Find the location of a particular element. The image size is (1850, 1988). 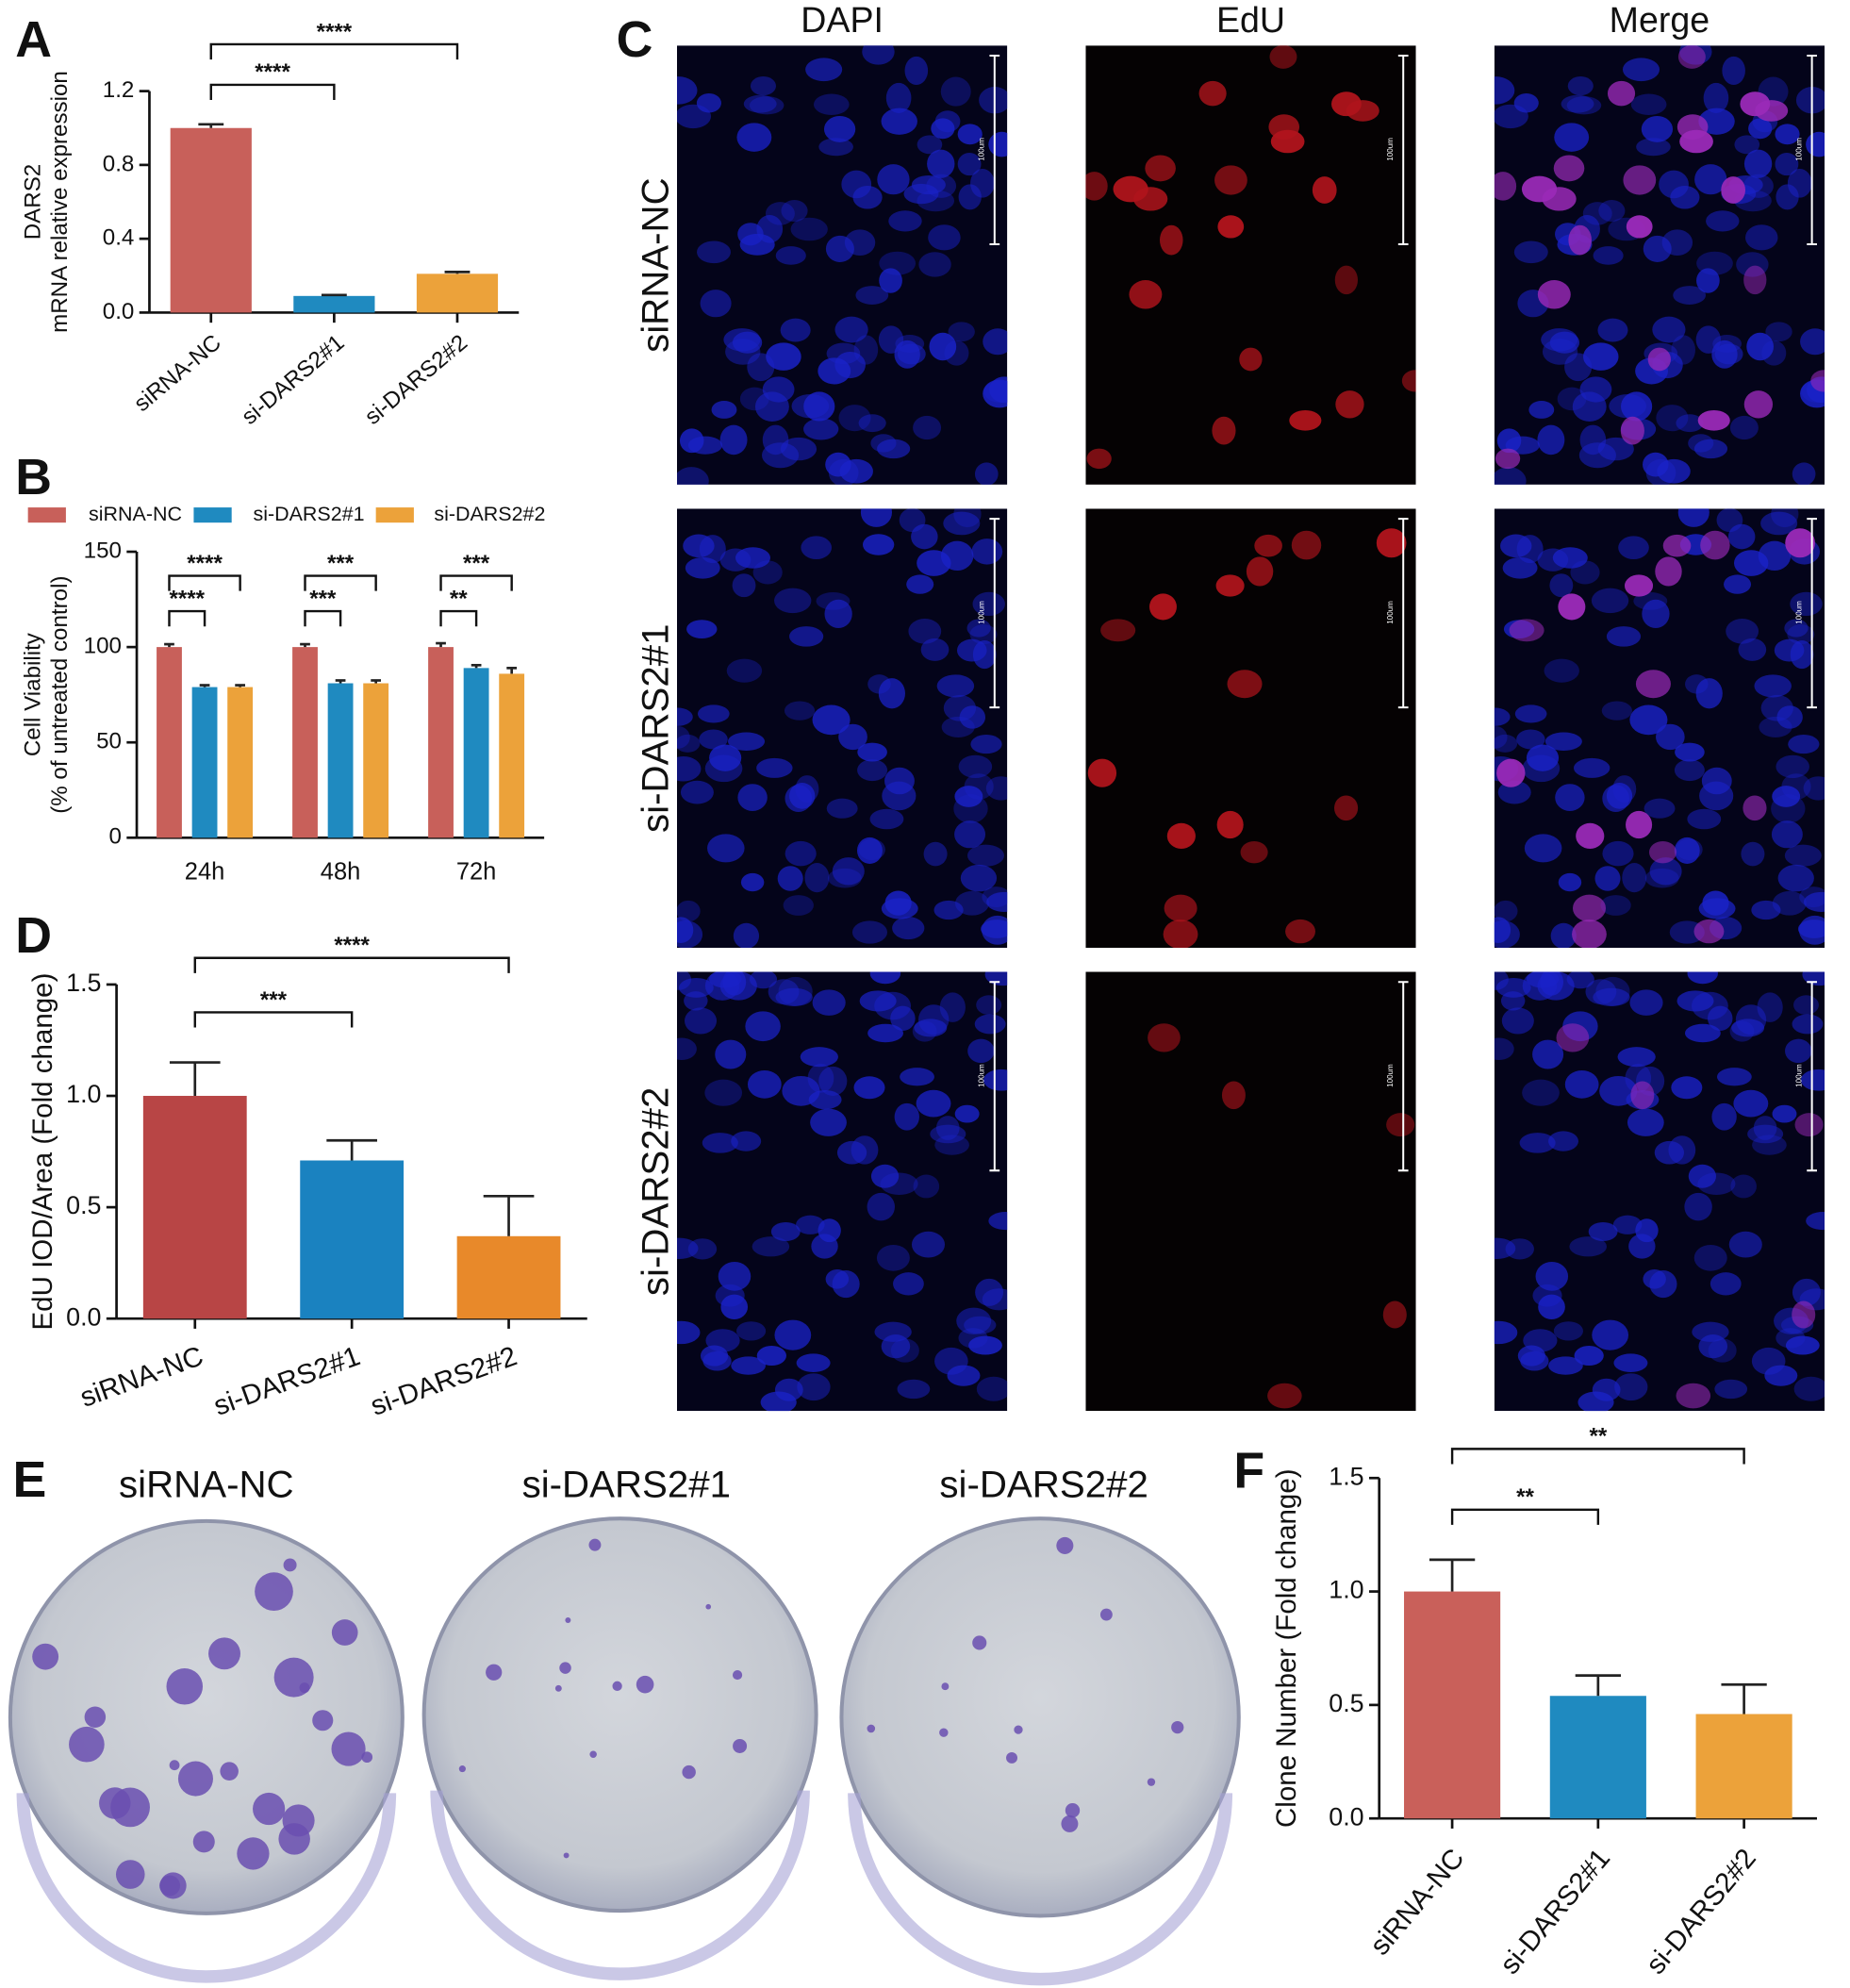

panel-letter: E is located at coordinates (30, 1479).